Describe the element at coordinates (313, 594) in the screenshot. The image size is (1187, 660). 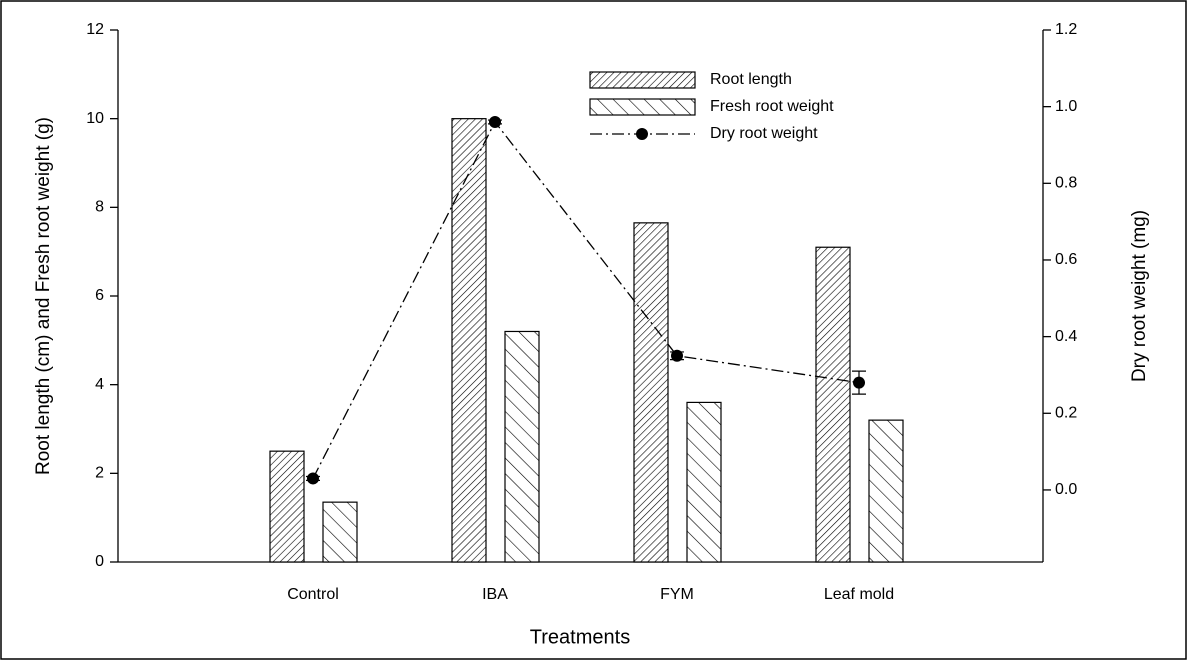
I see `x-tick-label: Control` at that location.